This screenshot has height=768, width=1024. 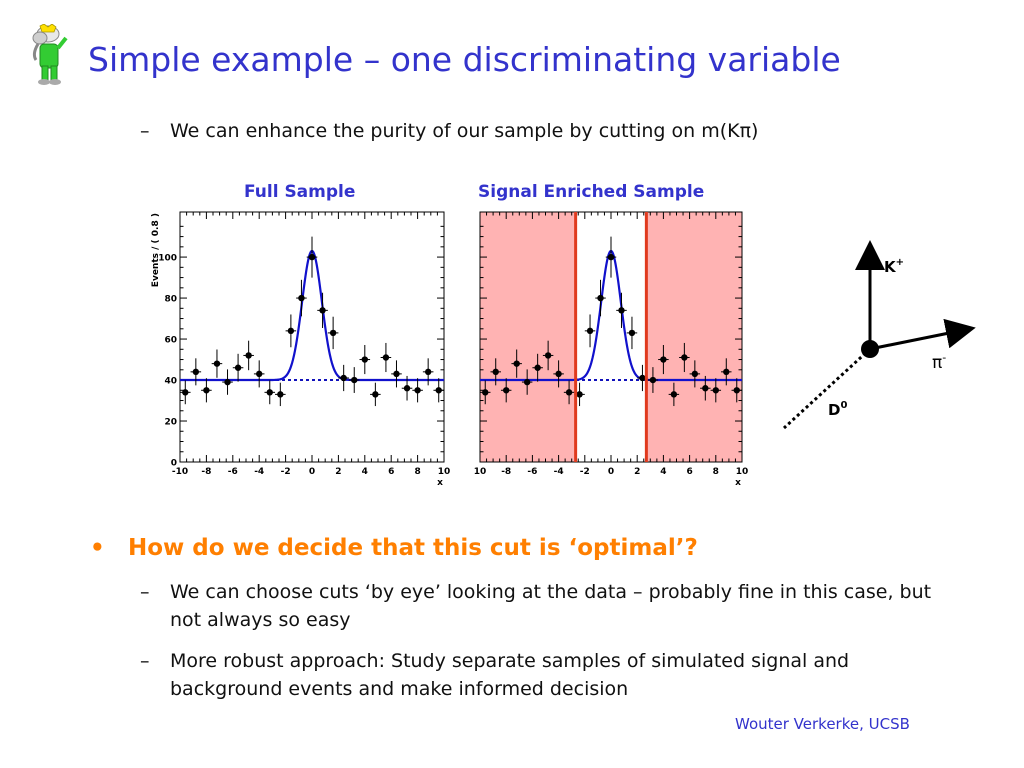 What do you see at coordinates (156, 250) in the screenshot?
I see `y-axis-label: Events / ( 0.8 )` at bounding box center [156, 250].